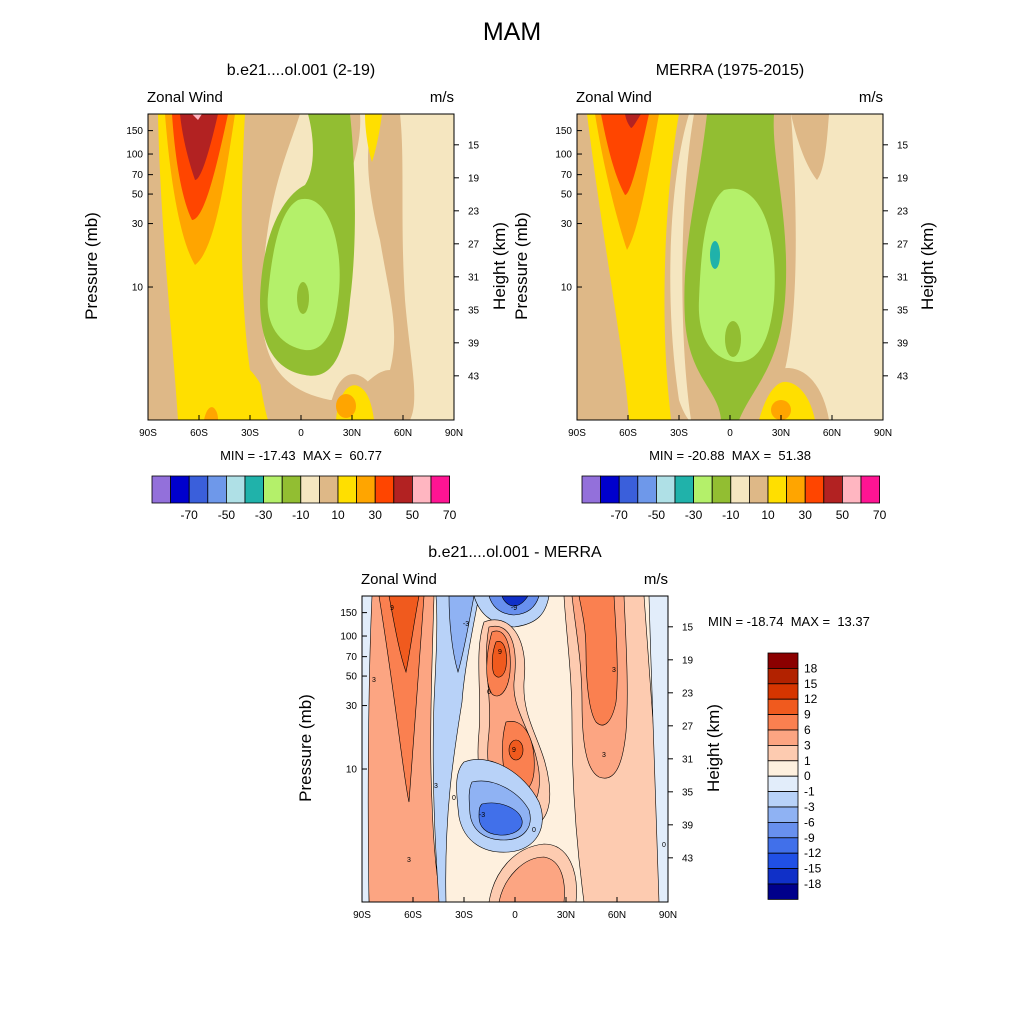  Describe the element at coordinates (681, 743) in the screenshot. I see `panel3-y-axis-right: 43 39 35 31 27 23 19 15` at that location.